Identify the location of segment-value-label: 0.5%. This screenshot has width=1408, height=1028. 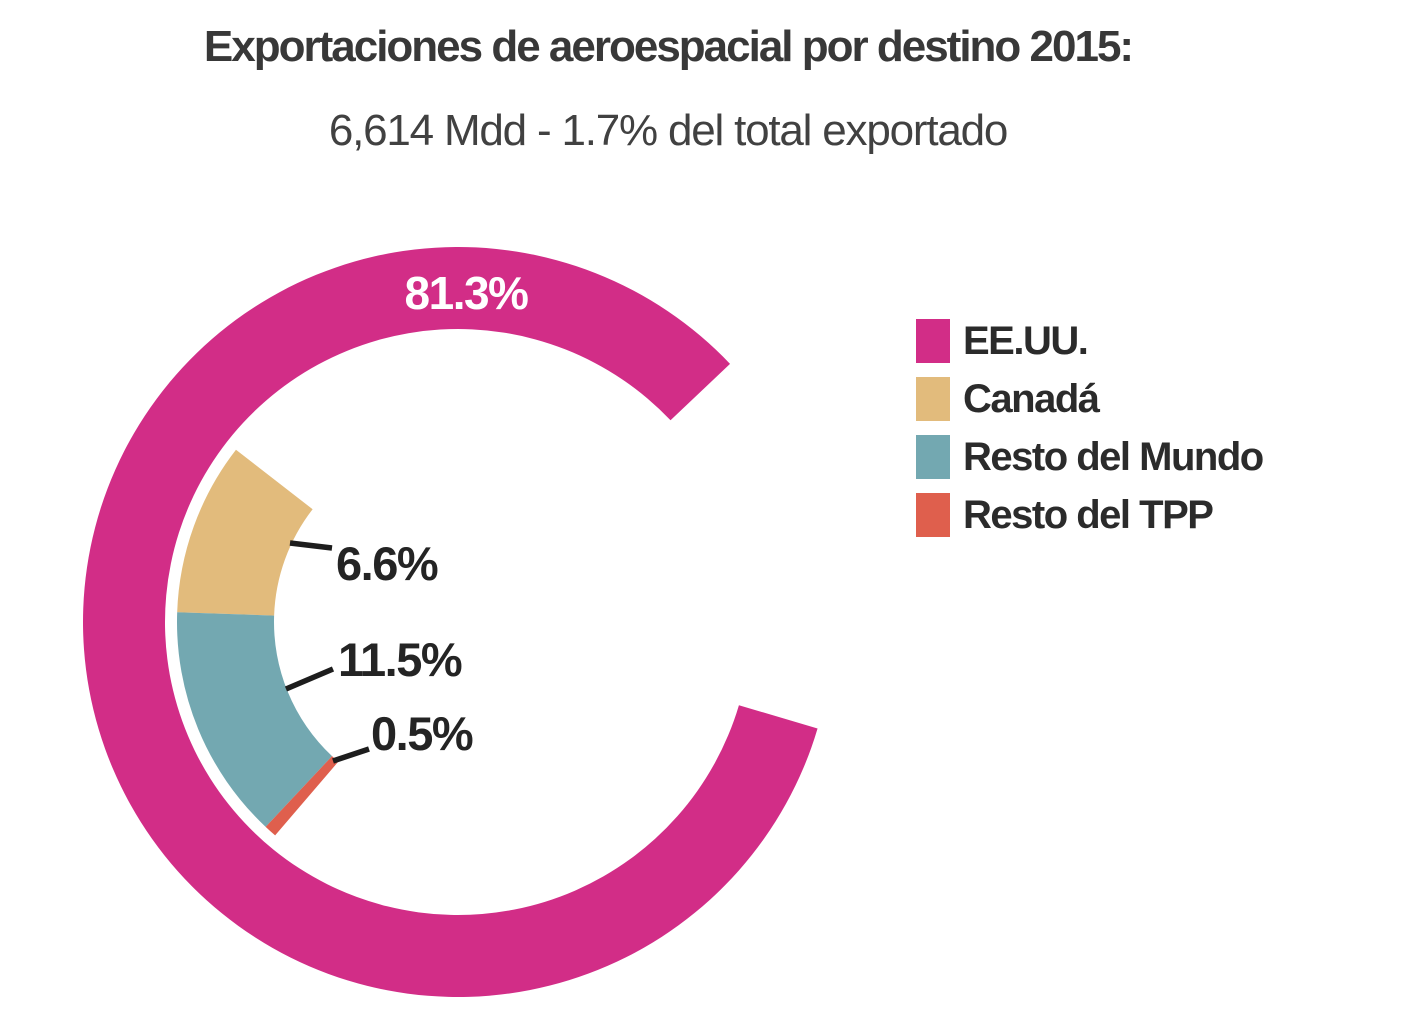
(422, 733).